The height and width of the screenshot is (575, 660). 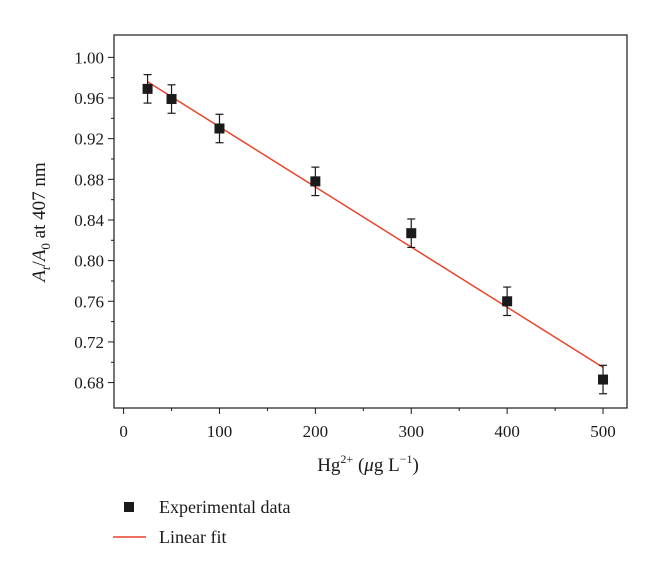 What do you see at coordinates (507, 431) in the screenshot?
I see `x-tick-label: 400` at bounding box center [507, 431].